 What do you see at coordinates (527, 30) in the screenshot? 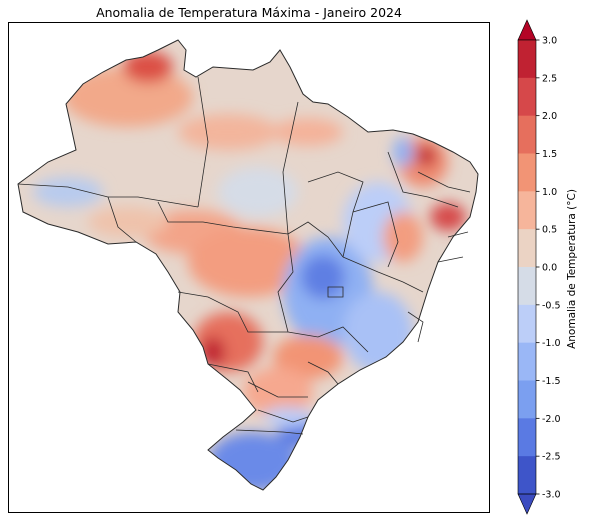
I see `colorbar-extend-max` at bounding box center [527, 30].